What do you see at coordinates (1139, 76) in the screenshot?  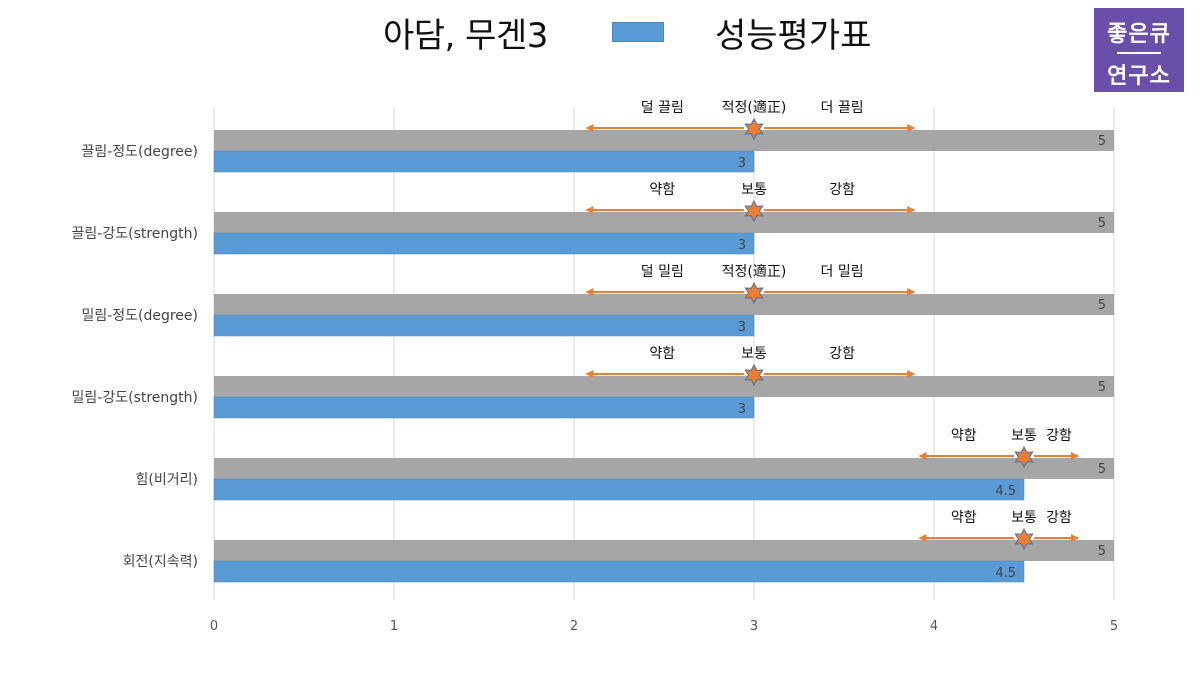 I see `logo-line-2: 연구소` at bounding box center [1139, 76].